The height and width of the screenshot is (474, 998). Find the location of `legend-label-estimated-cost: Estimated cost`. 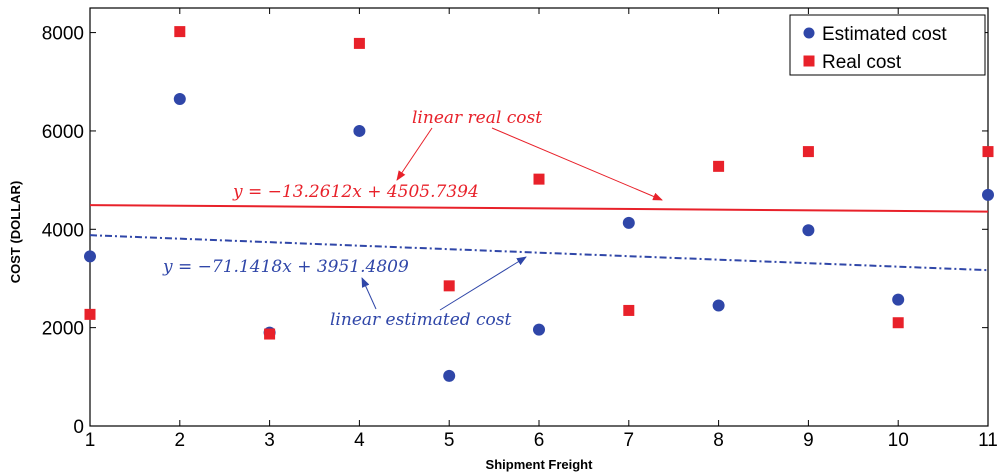

legend-label-estimated-cost: Estimated cost is located at coordinates (884, 34).